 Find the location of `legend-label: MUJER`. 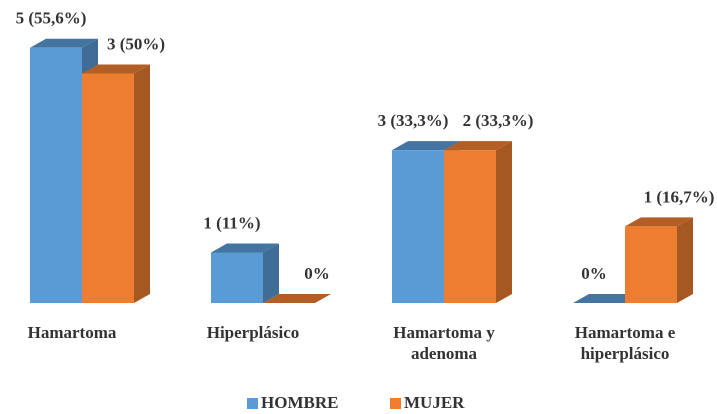

legend-label: MUJER is located at coordinates (434, 402).